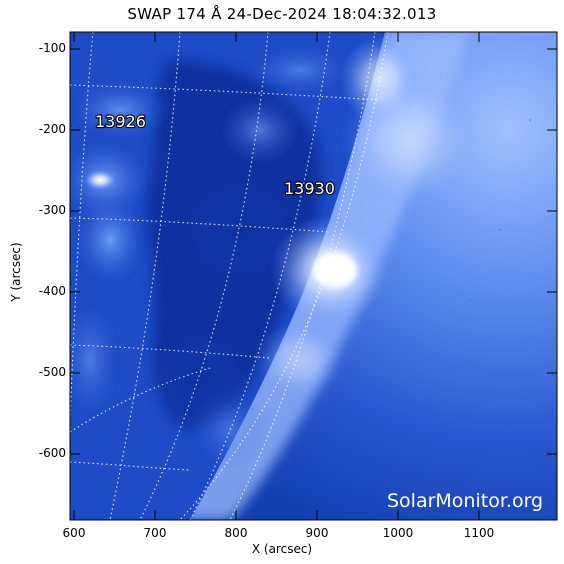 The image size is (564, 564). Describe the element at coordinates (16, 272) in the screenshot. I see `y-axis-label: Y (arcsec)` at that location.